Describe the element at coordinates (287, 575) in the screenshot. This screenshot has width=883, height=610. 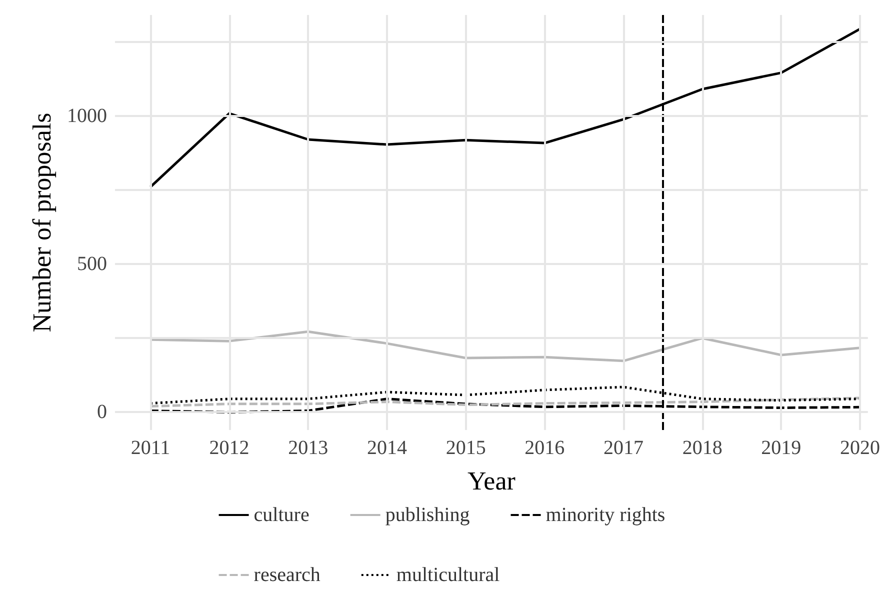
I see `legend-label: research` at that location.